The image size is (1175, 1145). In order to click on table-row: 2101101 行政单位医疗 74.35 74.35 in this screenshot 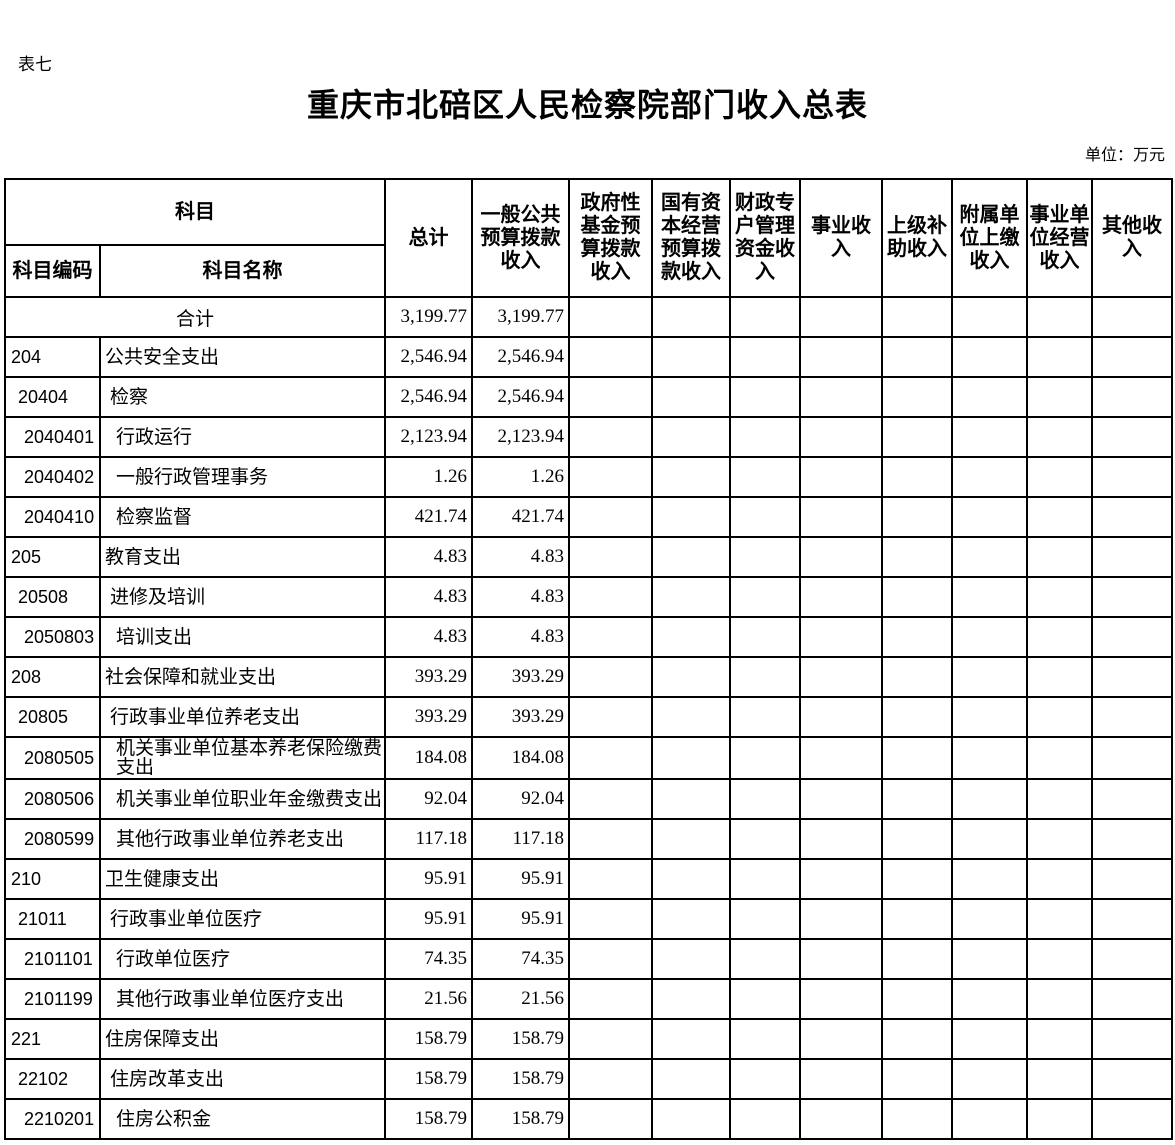, I will do `click(588, 959)`.